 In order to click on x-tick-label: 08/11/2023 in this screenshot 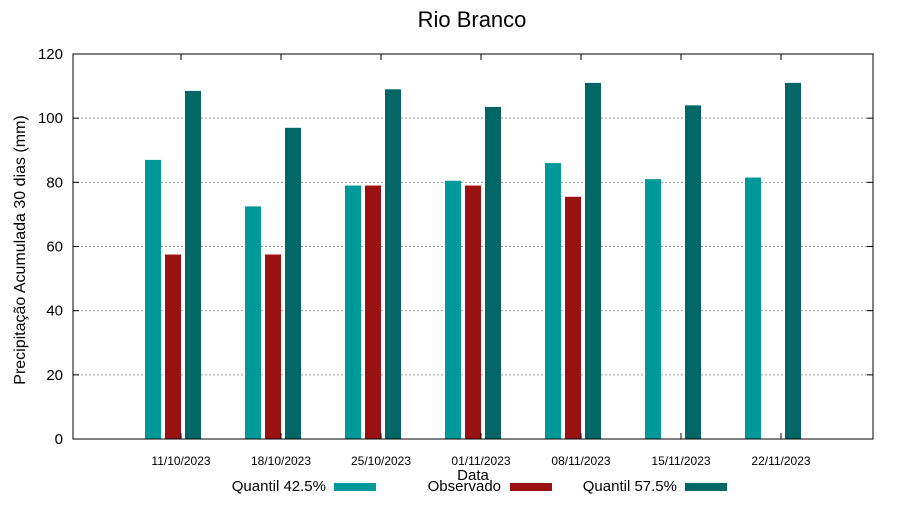, I will do `click(580, 461)`.